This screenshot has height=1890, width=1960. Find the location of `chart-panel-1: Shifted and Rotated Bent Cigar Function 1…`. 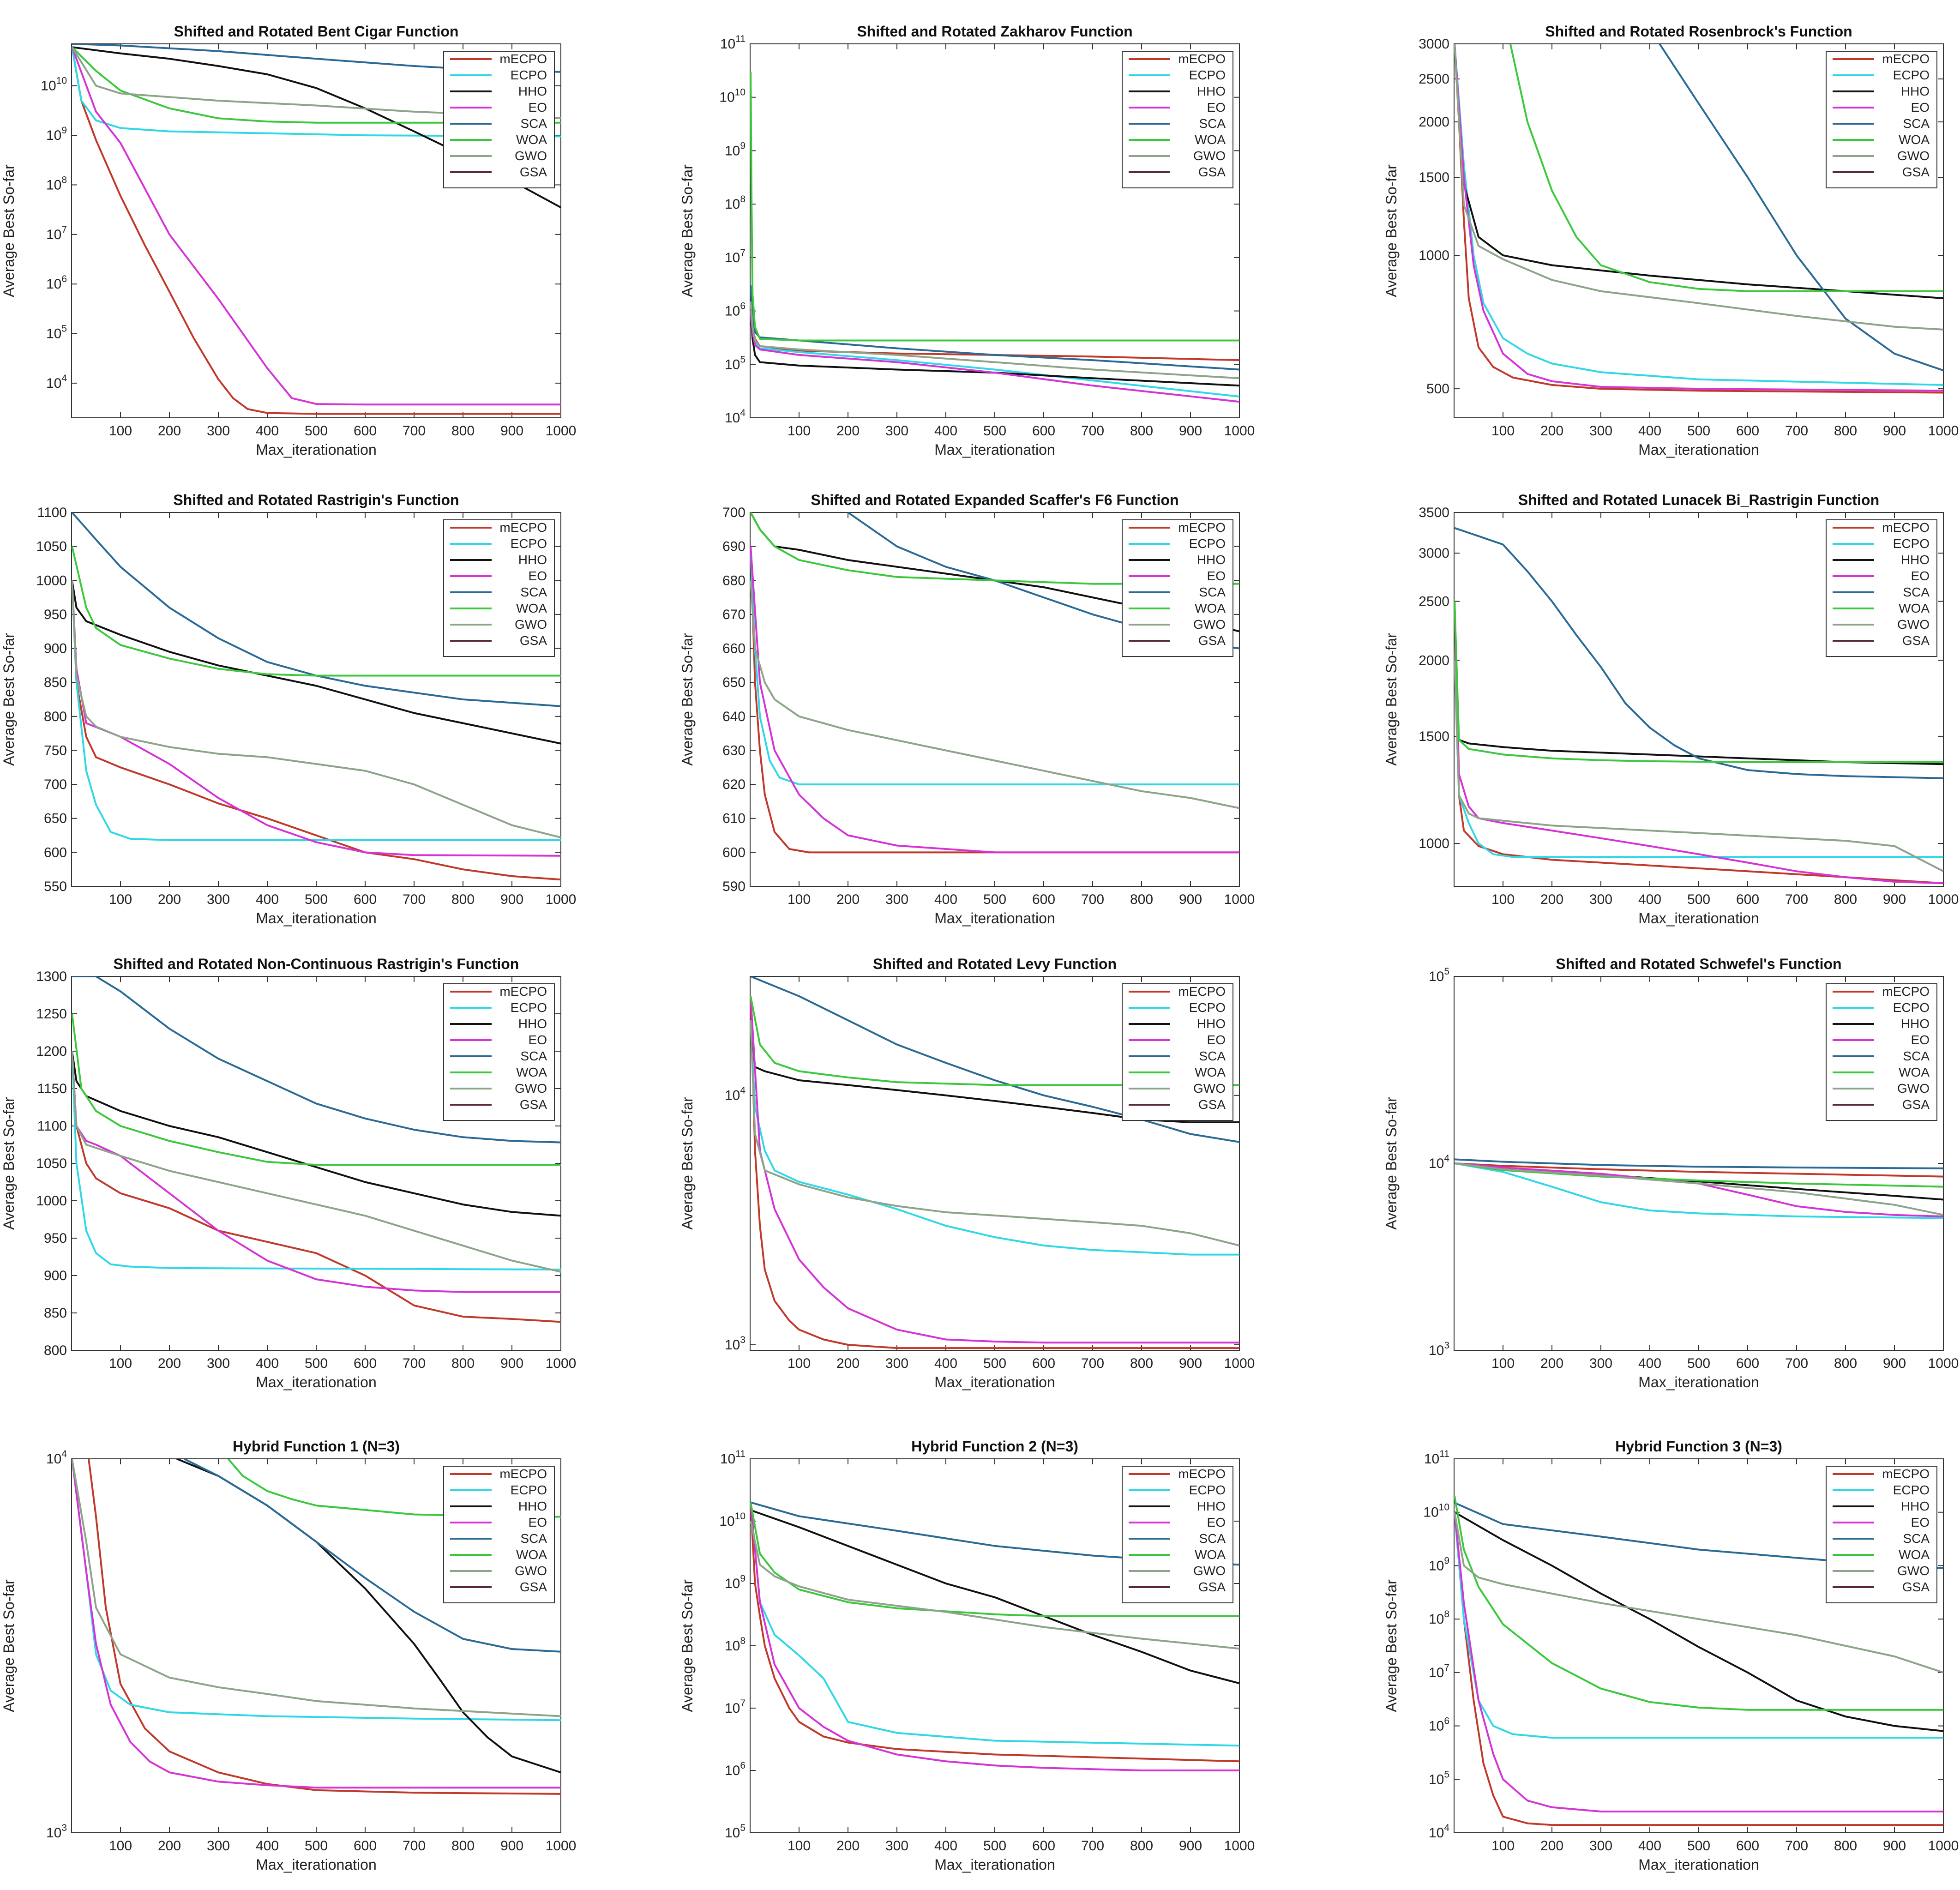

chart-panel-1: Shifted and Rotated Bent Cigar Function 1… is located at coordinates (288, 240).